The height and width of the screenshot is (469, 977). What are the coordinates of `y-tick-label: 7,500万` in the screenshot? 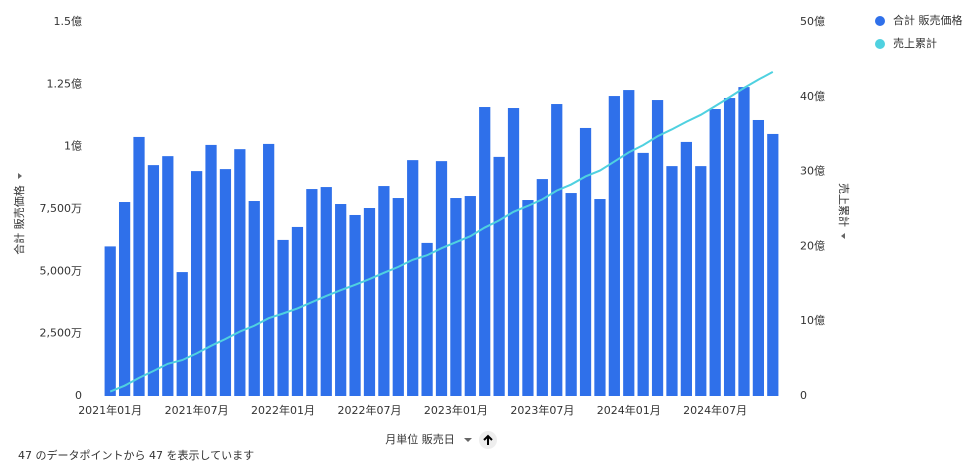 It's located at (61, 208).